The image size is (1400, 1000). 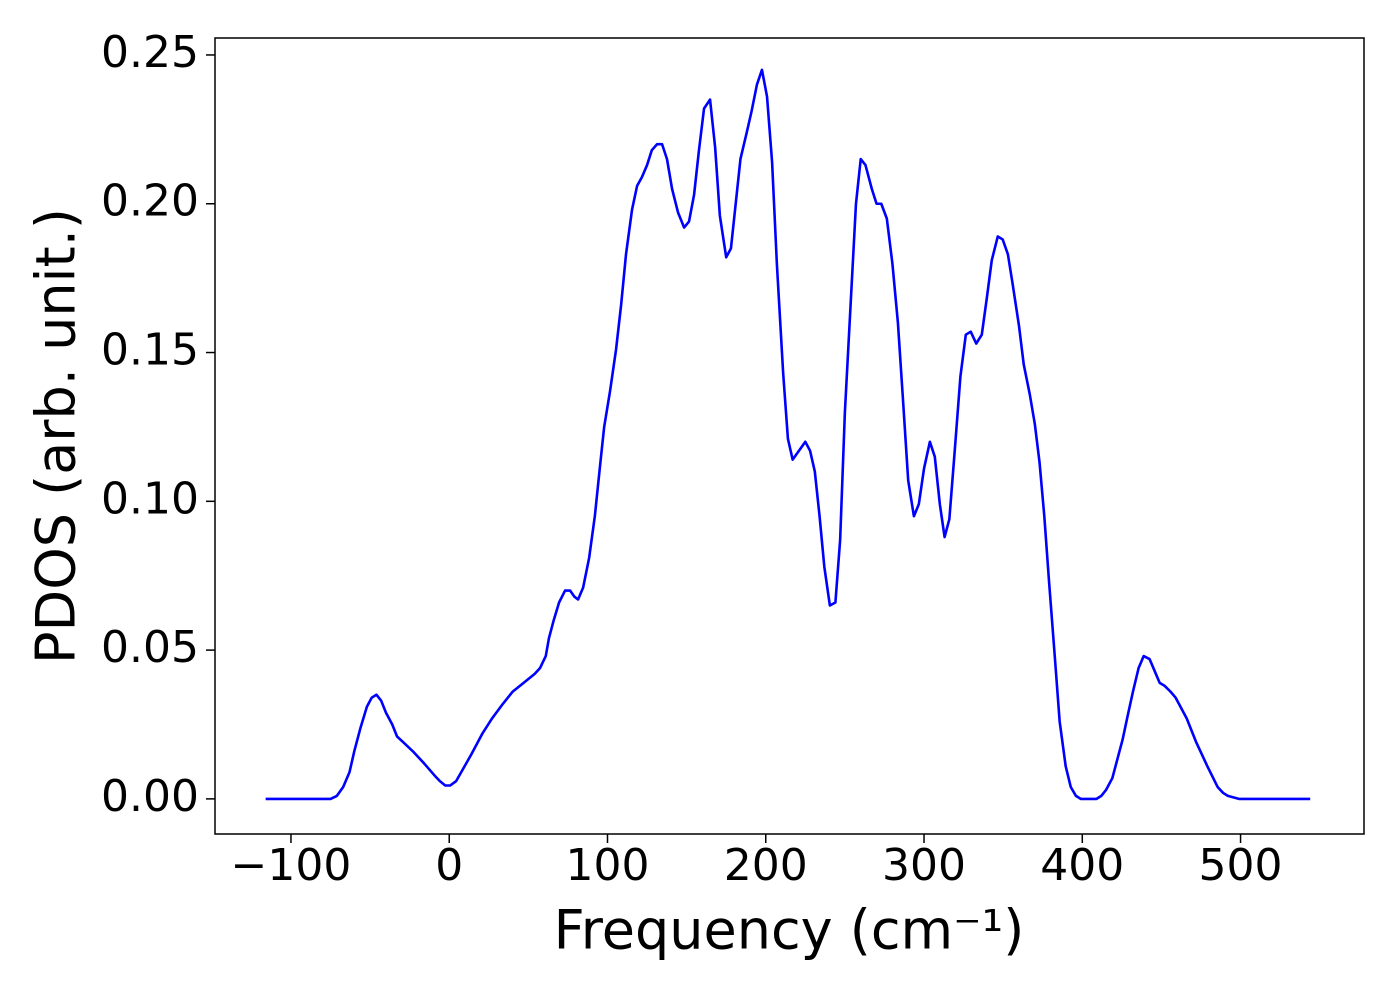 What do you see at coordinates (150, 52) in the screenshot?
I see `y-tick-label: 0.25` at bounding box center [150, 52].